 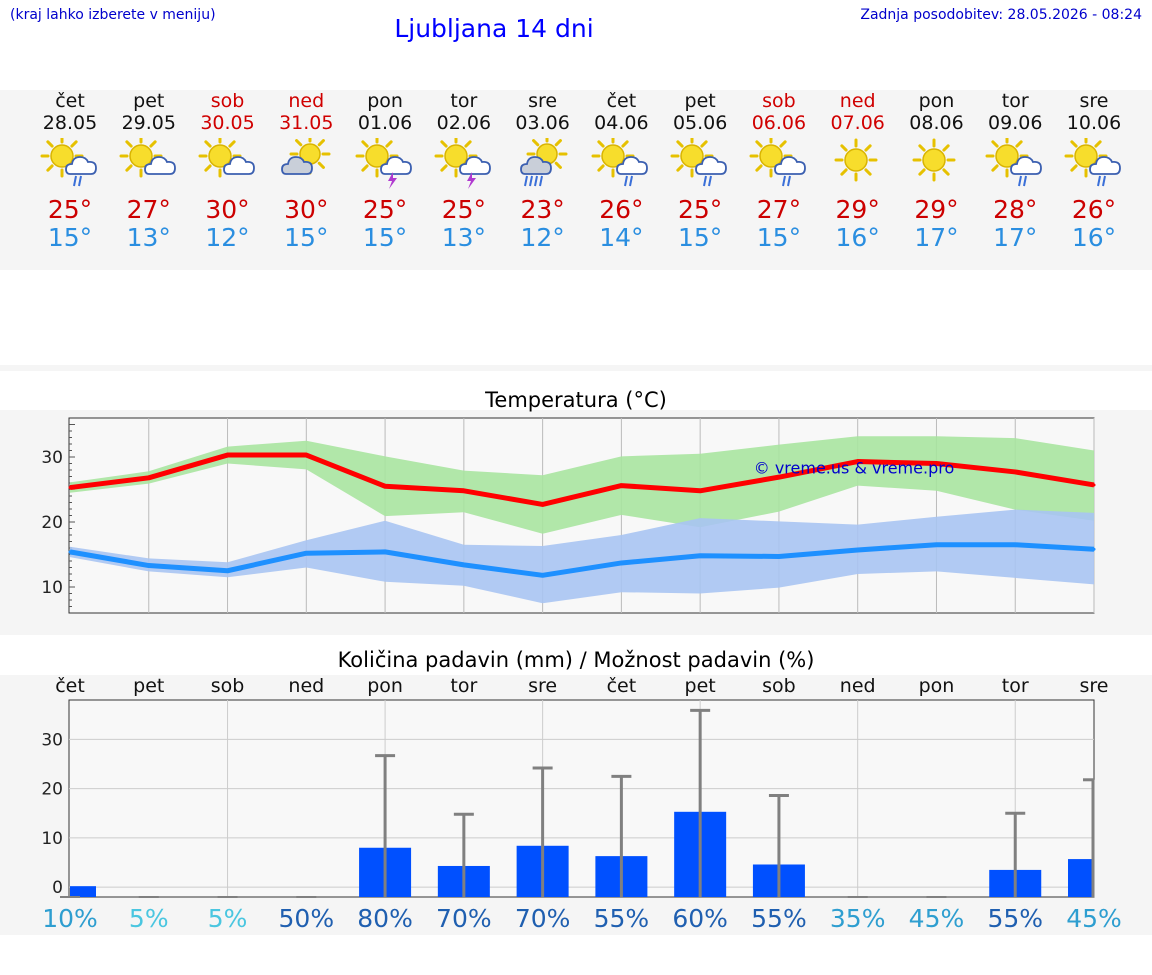 What do you see at coordinates (148, 209) in the screenshot?
I see `temp-max: 27°` at bounding box center [148, 209].